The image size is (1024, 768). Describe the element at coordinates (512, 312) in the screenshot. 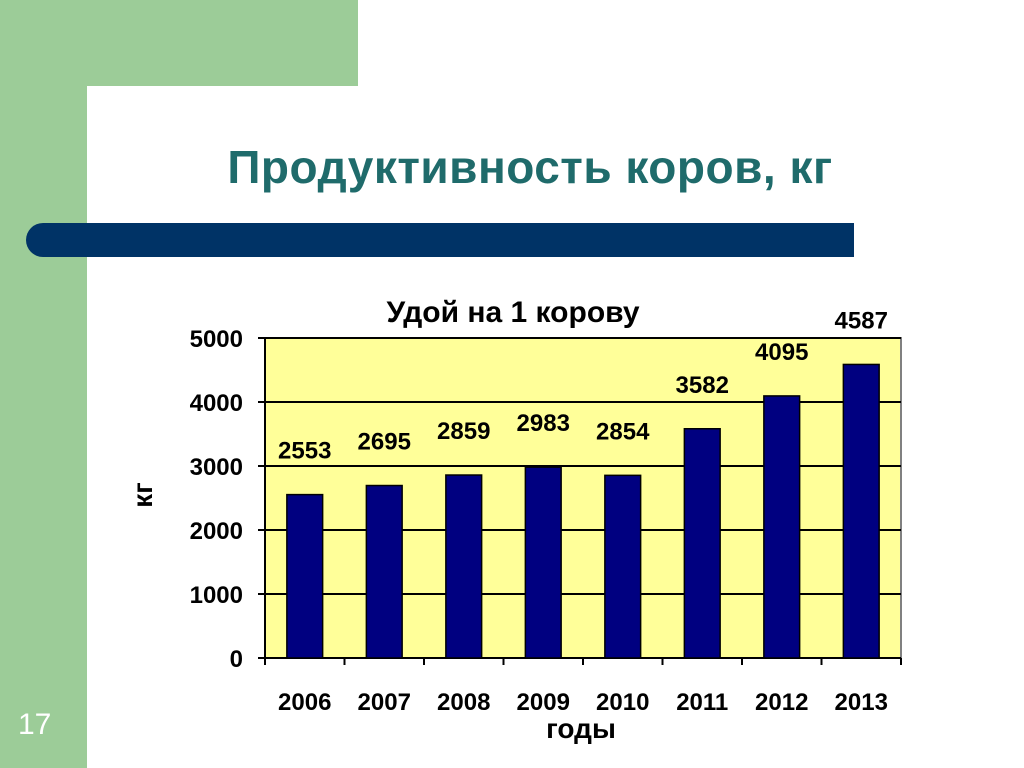

I see `chart-title: Удой на 1 корову` at that location.